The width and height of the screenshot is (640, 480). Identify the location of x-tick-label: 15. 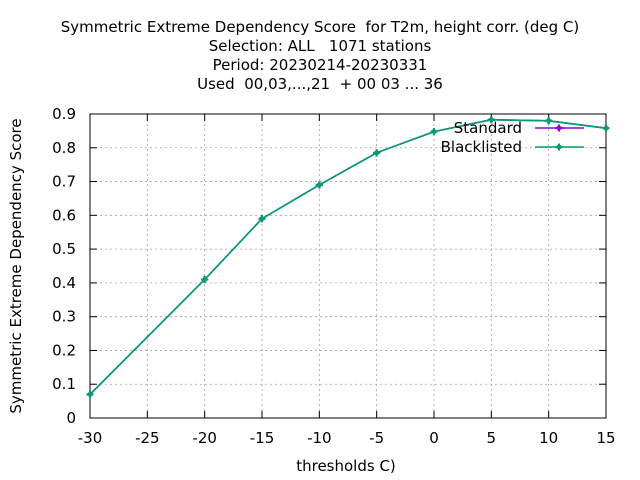
(605, 438).